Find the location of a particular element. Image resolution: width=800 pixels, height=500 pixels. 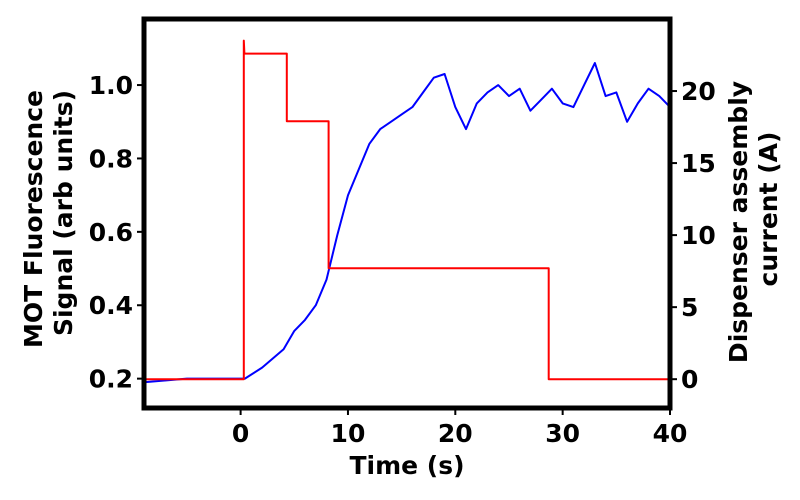

x-axis-label: Time (s) is located at coordinates (406, 465).